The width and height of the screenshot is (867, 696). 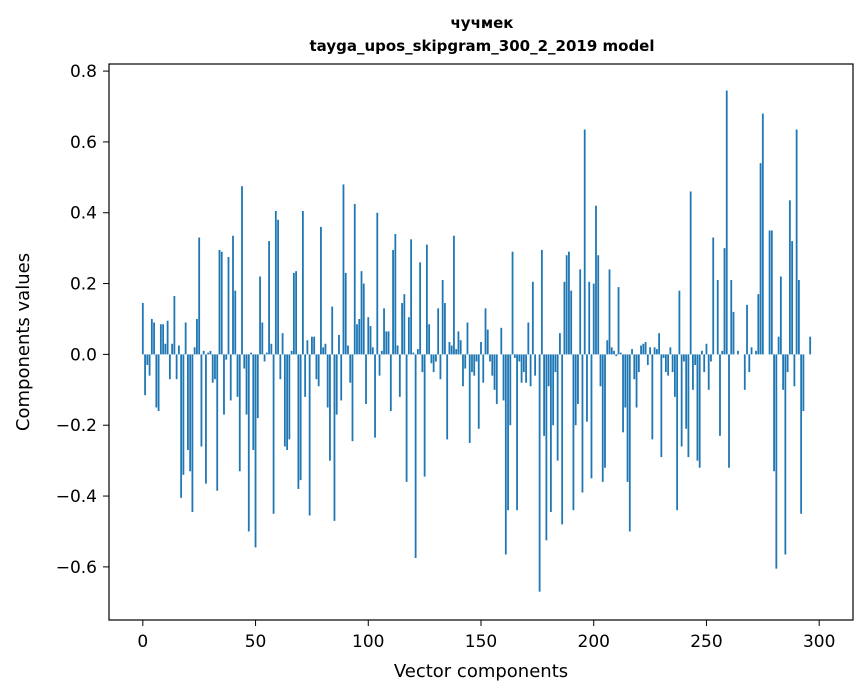 What do you see at coordinates (481, 671) in the screenshot?
I see `x-axis-label: Vector components` at bounding box center [481, 671].